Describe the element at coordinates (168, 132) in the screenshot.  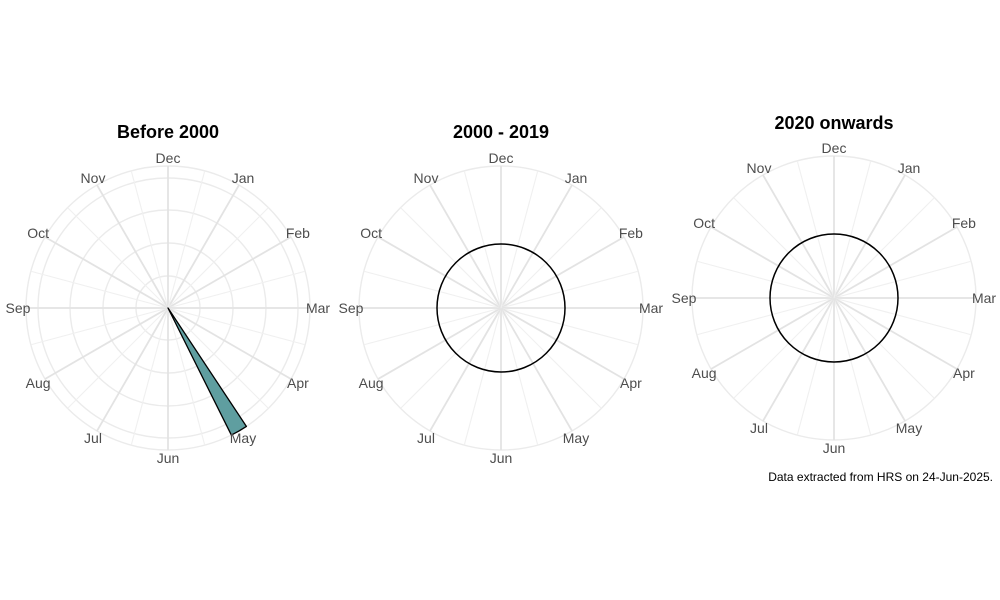
I see `panel-title: Before 2000` at that location.